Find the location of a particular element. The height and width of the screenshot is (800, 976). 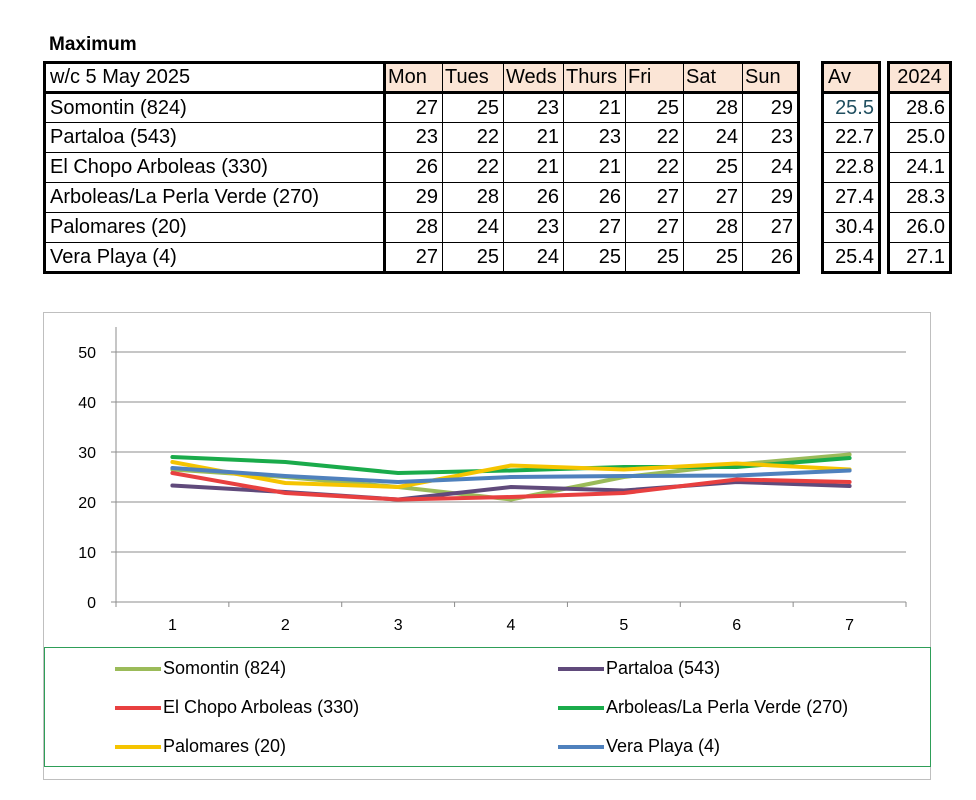

day-header: Weds is located at coordinates (533, 78).